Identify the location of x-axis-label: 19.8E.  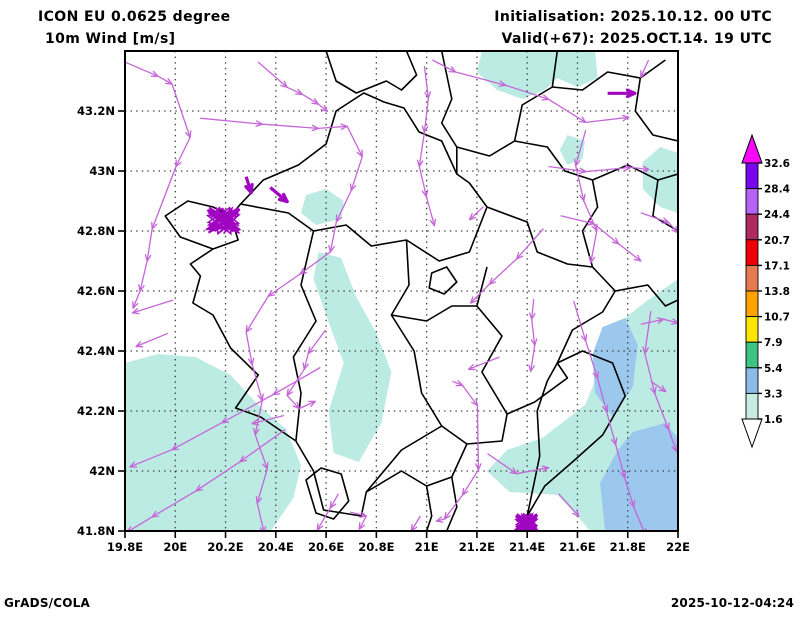
(125, 547).